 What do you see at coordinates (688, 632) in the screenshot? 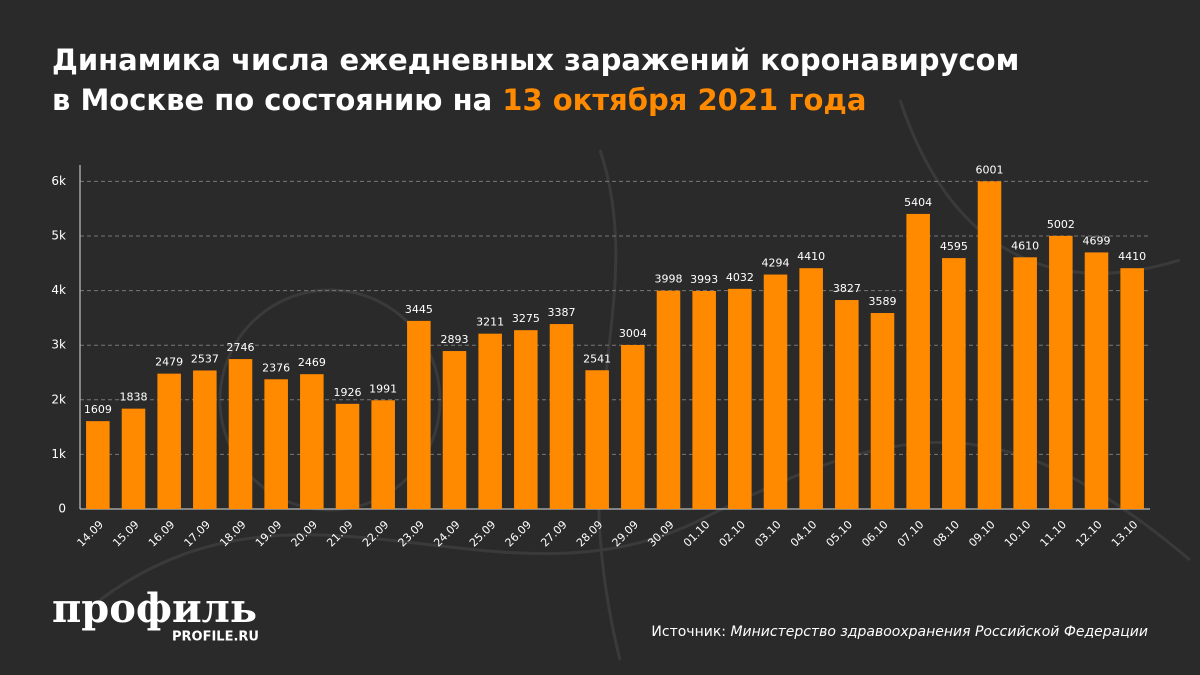
I see `source-label: Источник:` at bounding box center [688, 632].